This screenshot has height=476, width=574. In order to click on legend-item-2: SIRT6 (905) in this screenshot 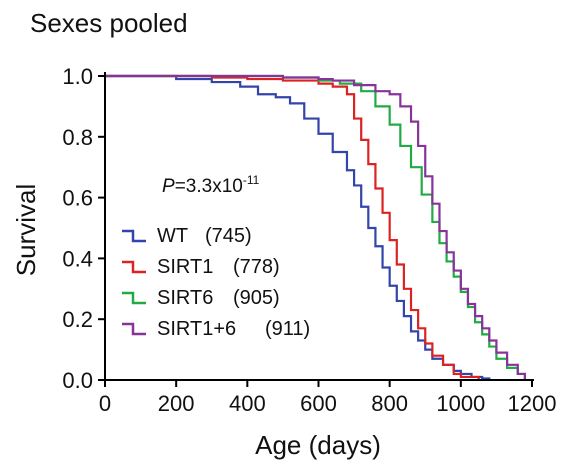, I will do `click(201, 298)`.